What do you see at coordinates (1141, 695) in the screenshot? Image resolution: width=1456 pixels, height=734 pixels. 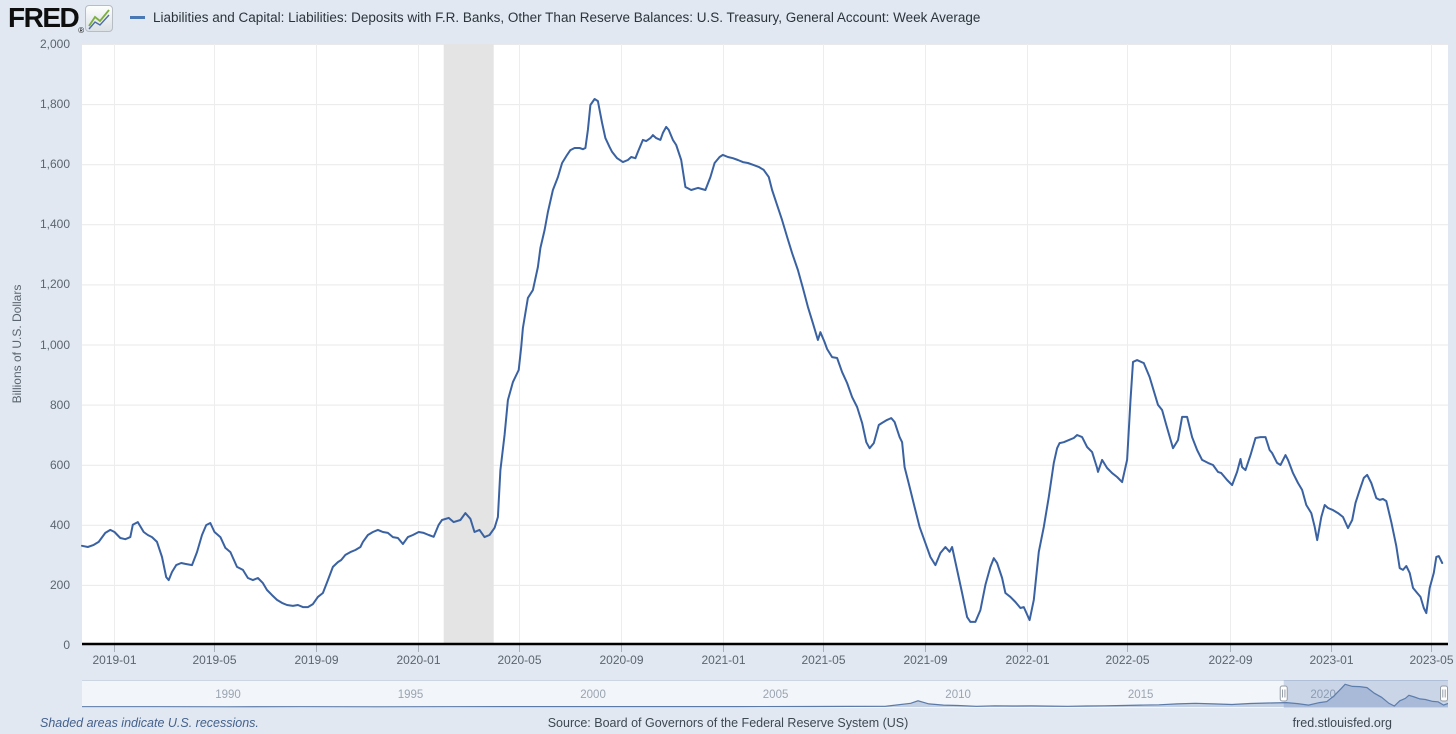 I see `navigator-year-label: 2015` at bounding box center [1141, 695].